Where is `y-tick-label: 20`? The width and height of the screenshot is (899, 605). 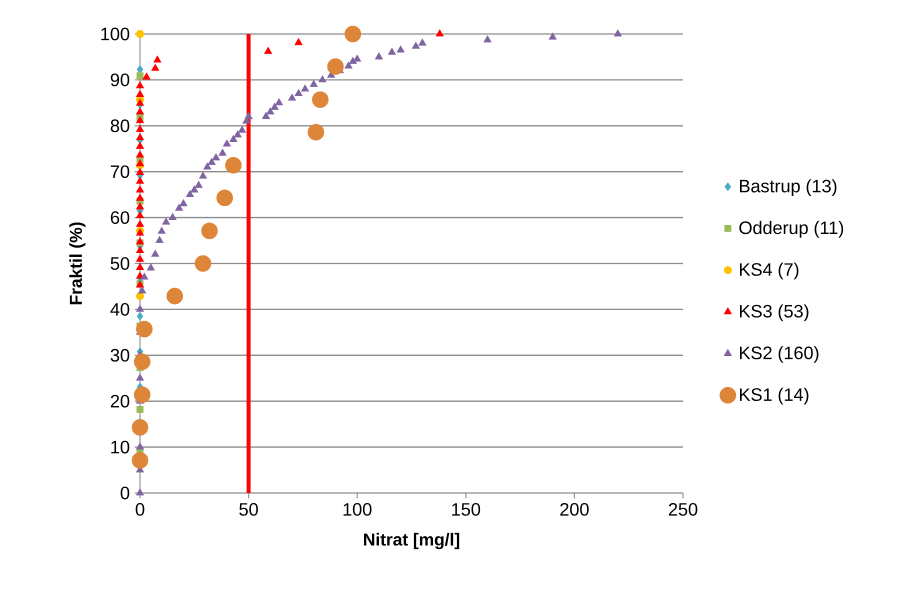
y-tick-label: 20 is located at coordinates (120, 401).